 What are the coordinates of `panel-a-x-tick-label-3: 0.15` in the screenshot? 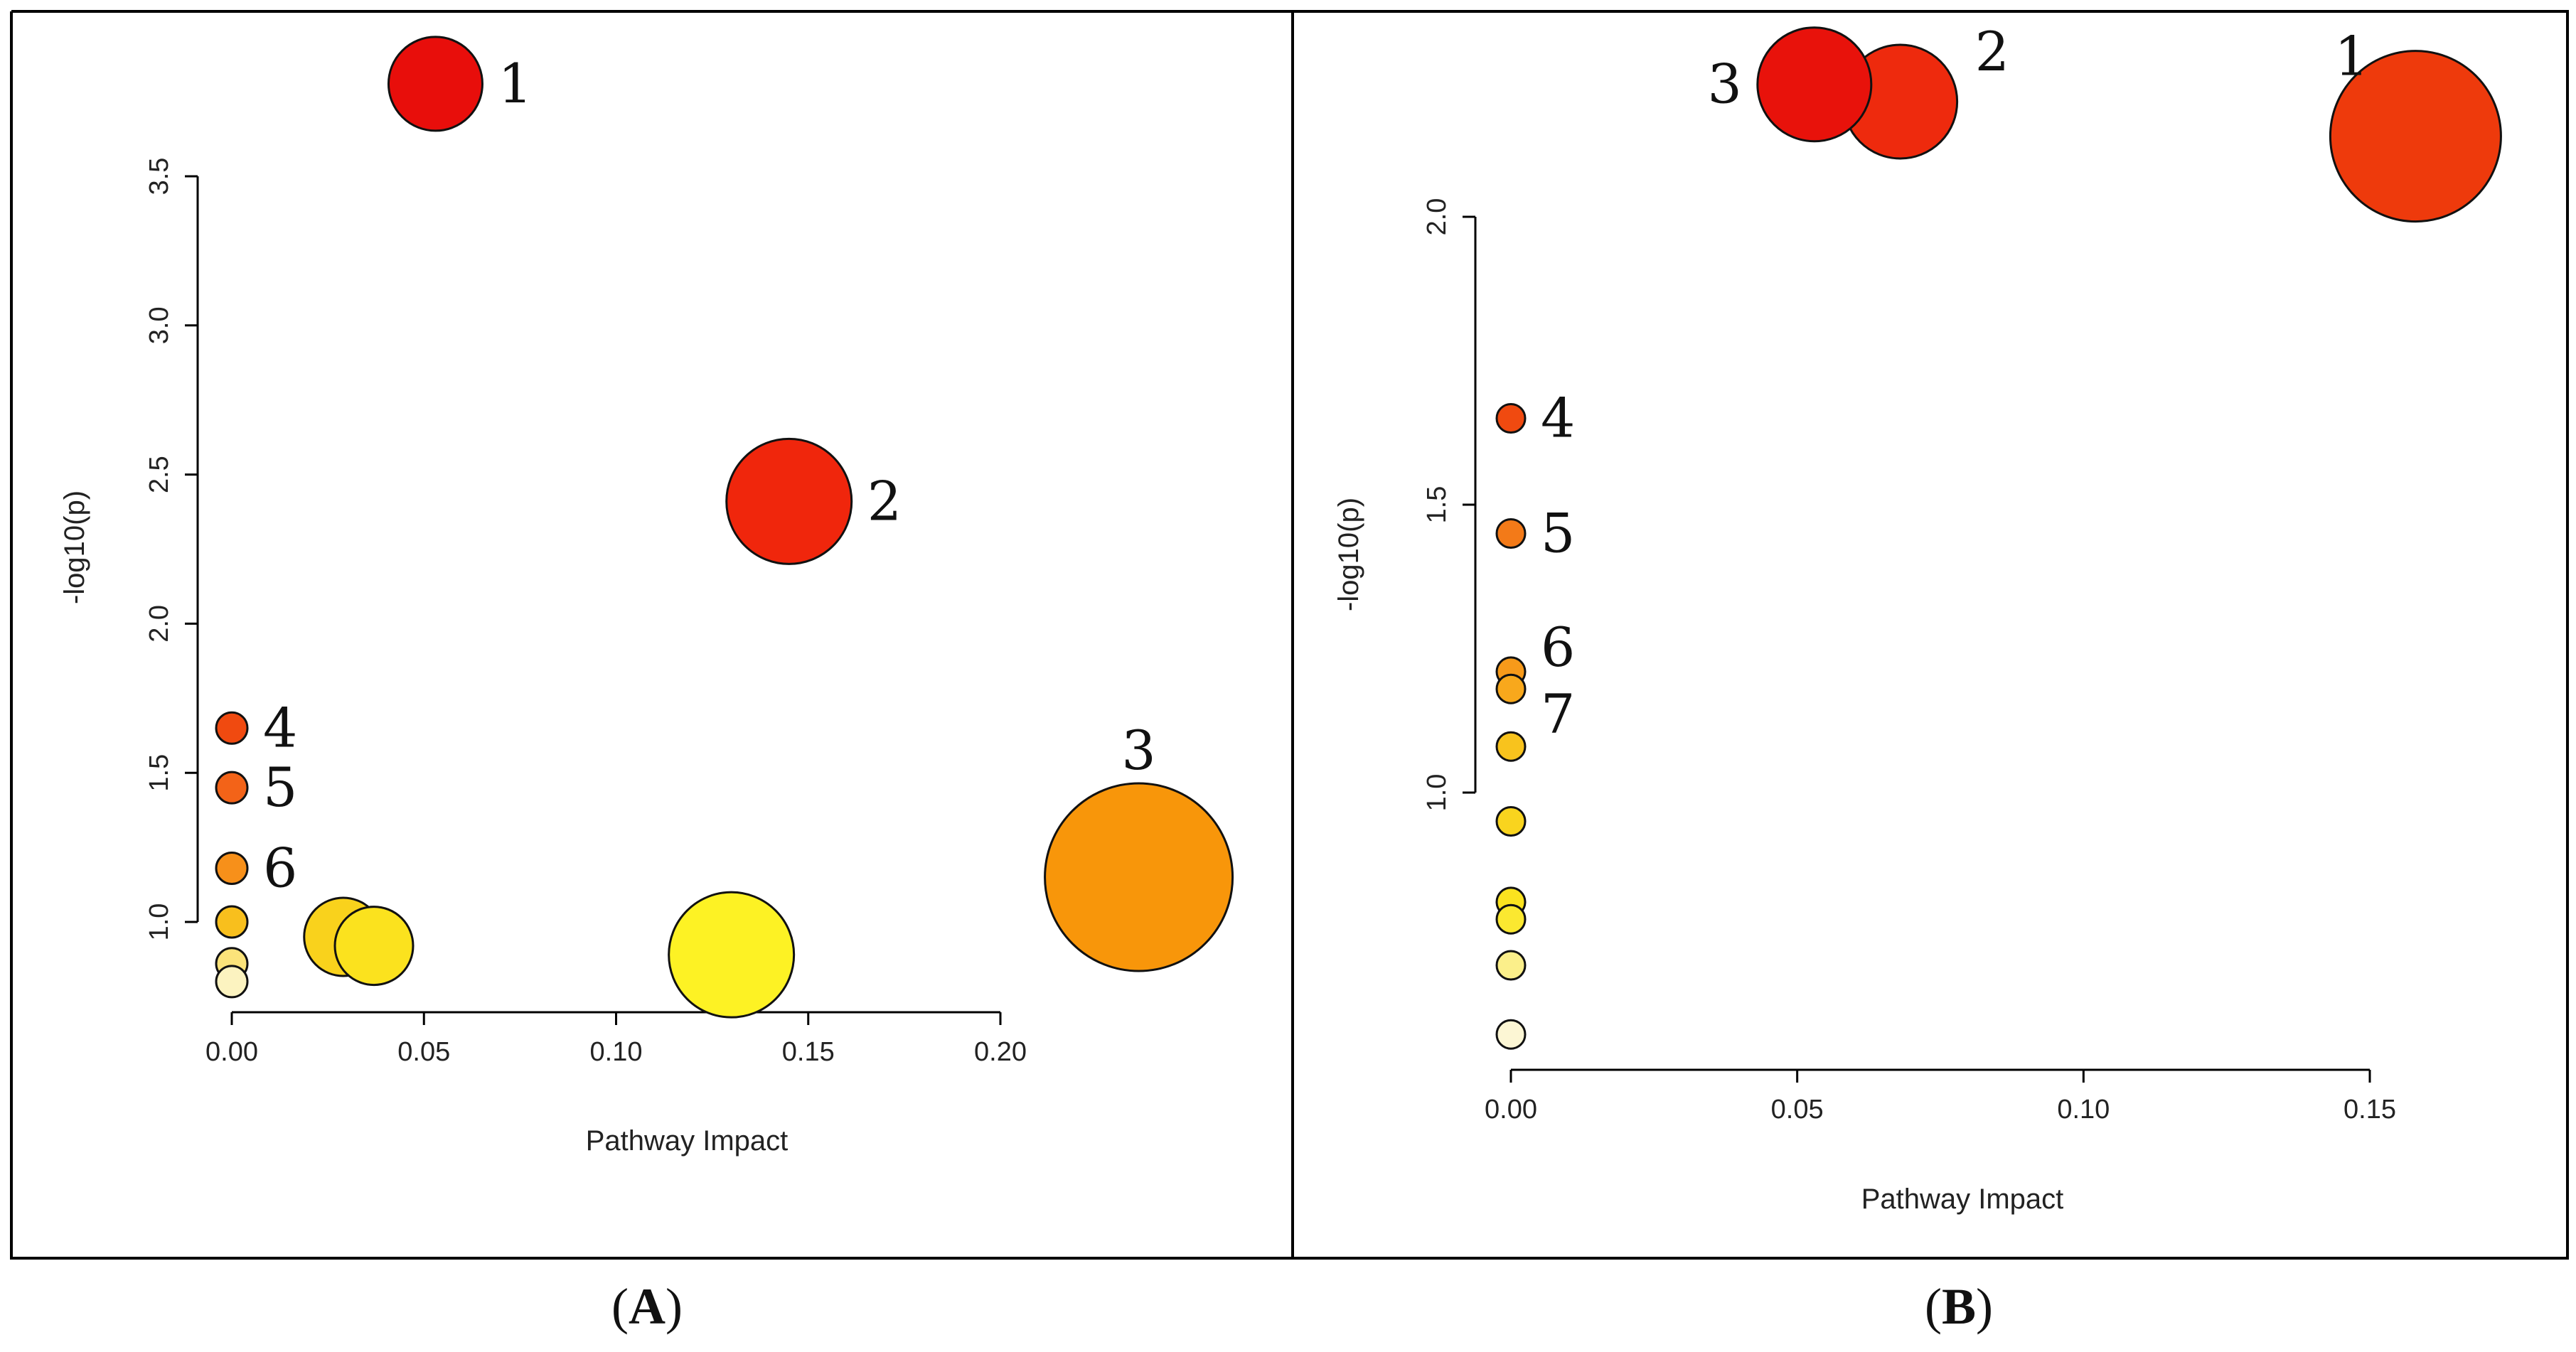 It's located at (809, 1052).